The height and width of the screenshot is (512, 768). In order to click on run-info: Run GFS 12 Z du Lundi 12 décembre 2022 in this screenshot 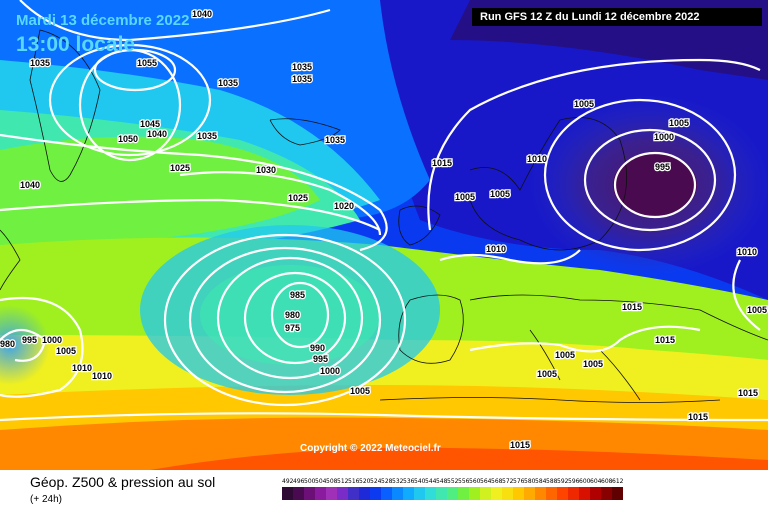, I will do `click(617, 17)`.